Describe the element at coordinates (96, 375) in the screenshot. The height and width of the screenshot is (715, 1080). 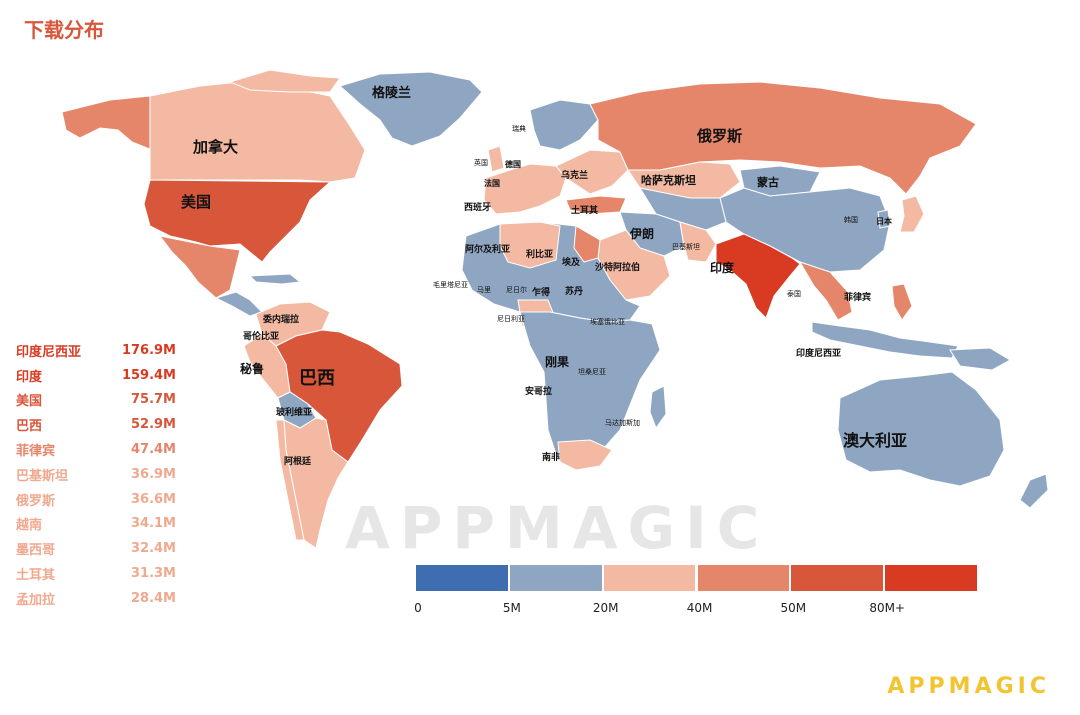
I see `ranking-row: 印度 159.4M` at that location.